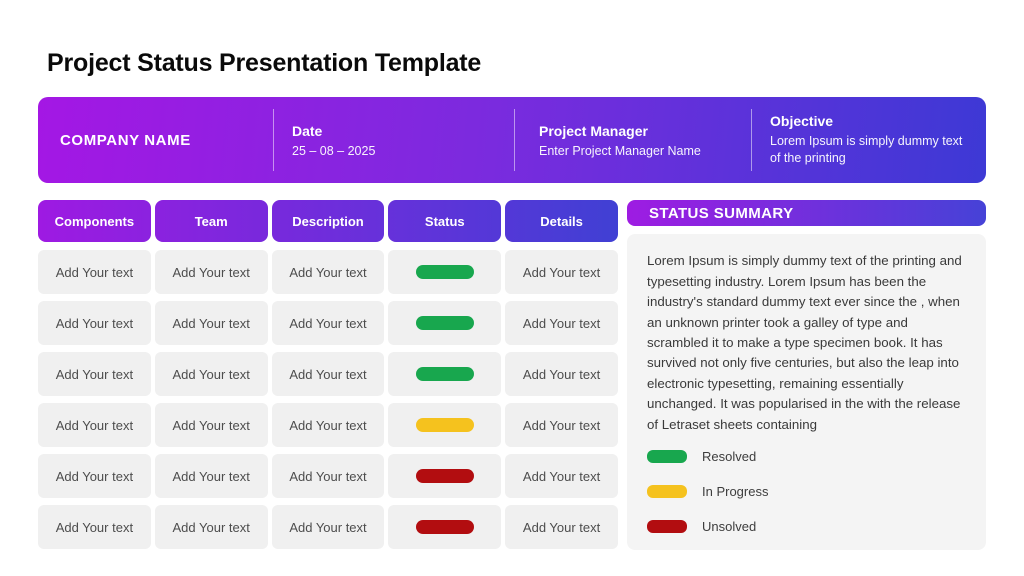 This screenshot has width=1024, height=576. I want to click on company-name-section: COMPANY NAME, so click(155, 140).